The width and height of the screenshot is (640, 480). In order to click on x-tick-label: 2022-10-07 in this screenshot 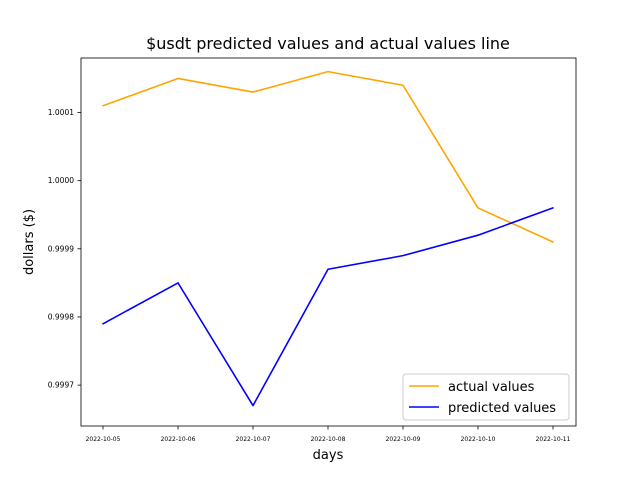, I will do `click(253, 439)`.